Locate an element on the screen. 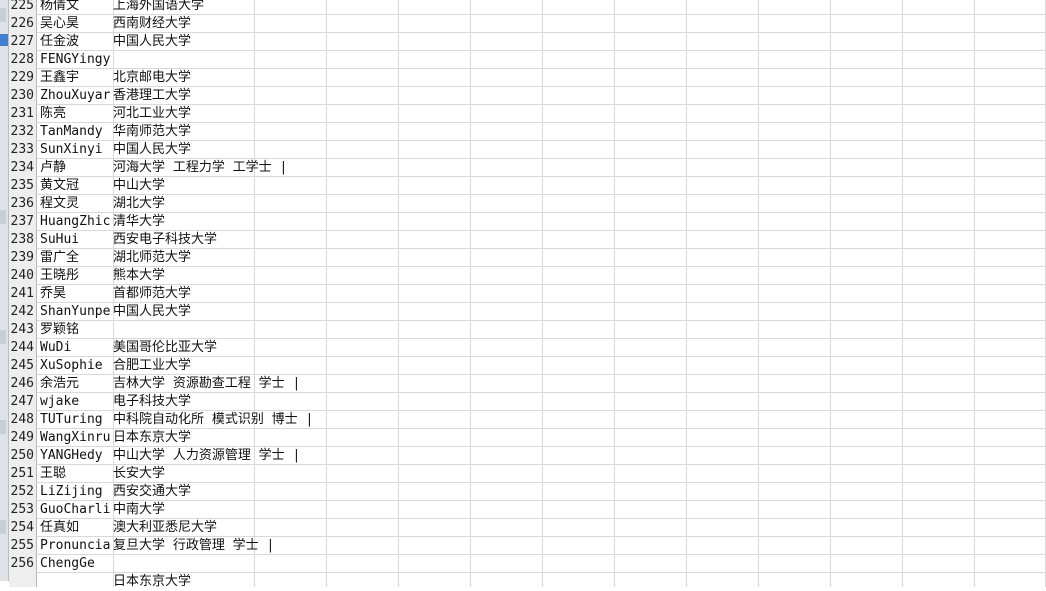  row-number: 225 is located at coordinates (22, 6).